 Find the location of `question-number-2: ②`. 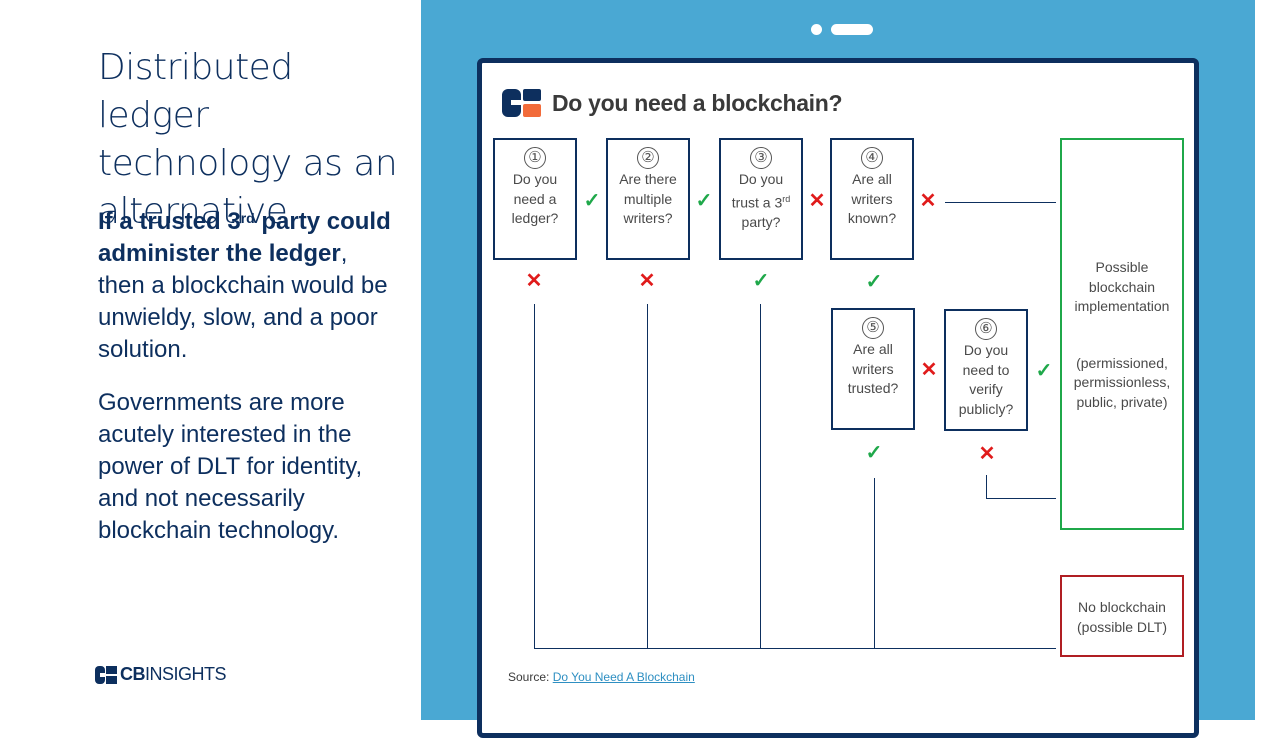

question-number-2: ② is located at coordinates (648, 158).